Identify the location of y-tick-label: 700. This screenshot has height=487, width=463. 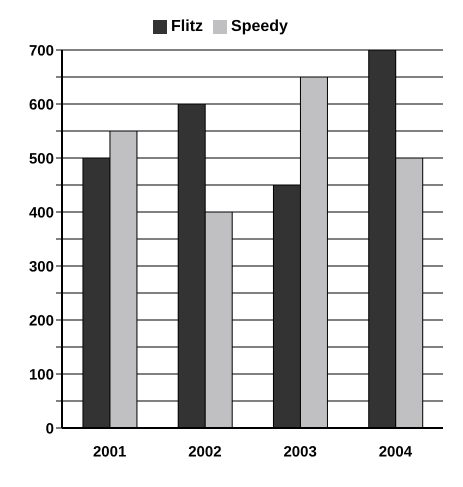
(41, 51).